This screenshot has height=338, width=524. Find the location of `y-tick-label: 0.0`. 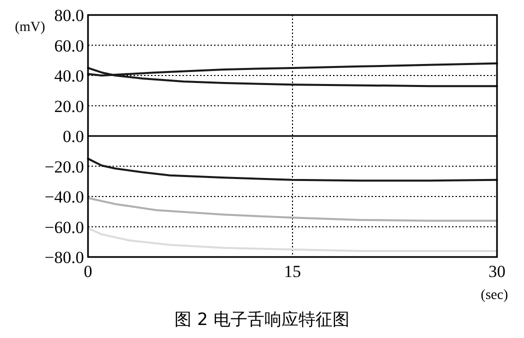

y-tick-label: 0.0 is located at coordinates (73, 136).